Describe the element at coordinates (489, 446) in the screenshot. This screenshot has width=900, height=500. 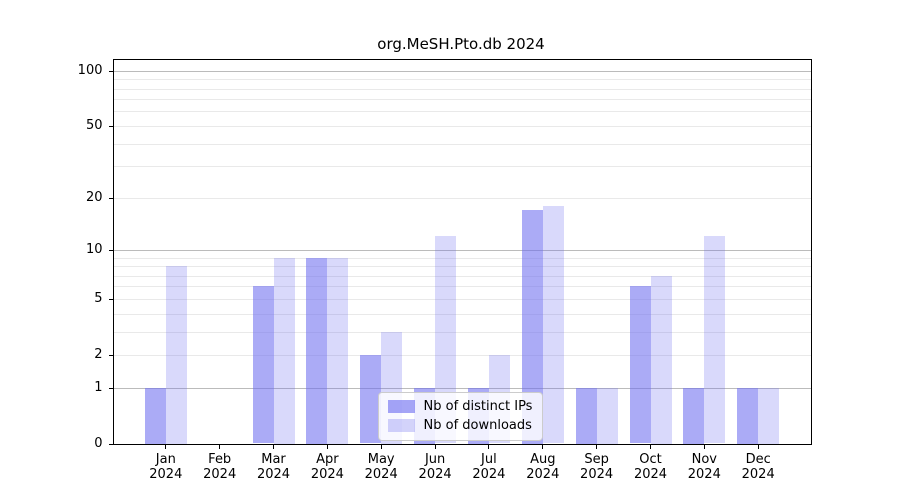
I see `x-tick-jul` at that location.